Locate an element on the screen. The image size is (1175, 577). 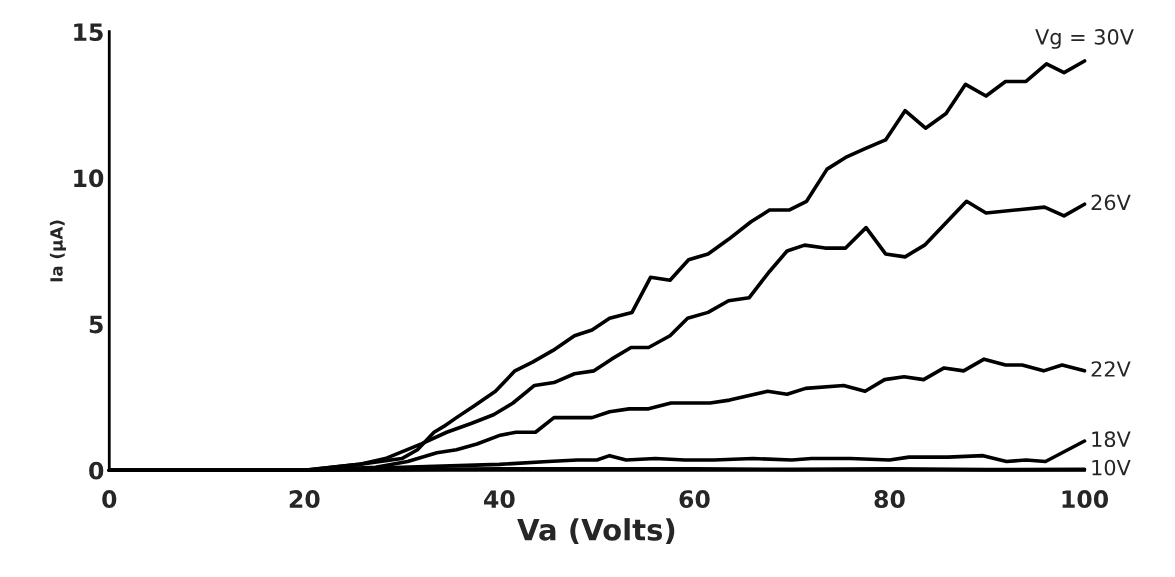
x-tick-label: 60 is located at coordinates (694, 499).